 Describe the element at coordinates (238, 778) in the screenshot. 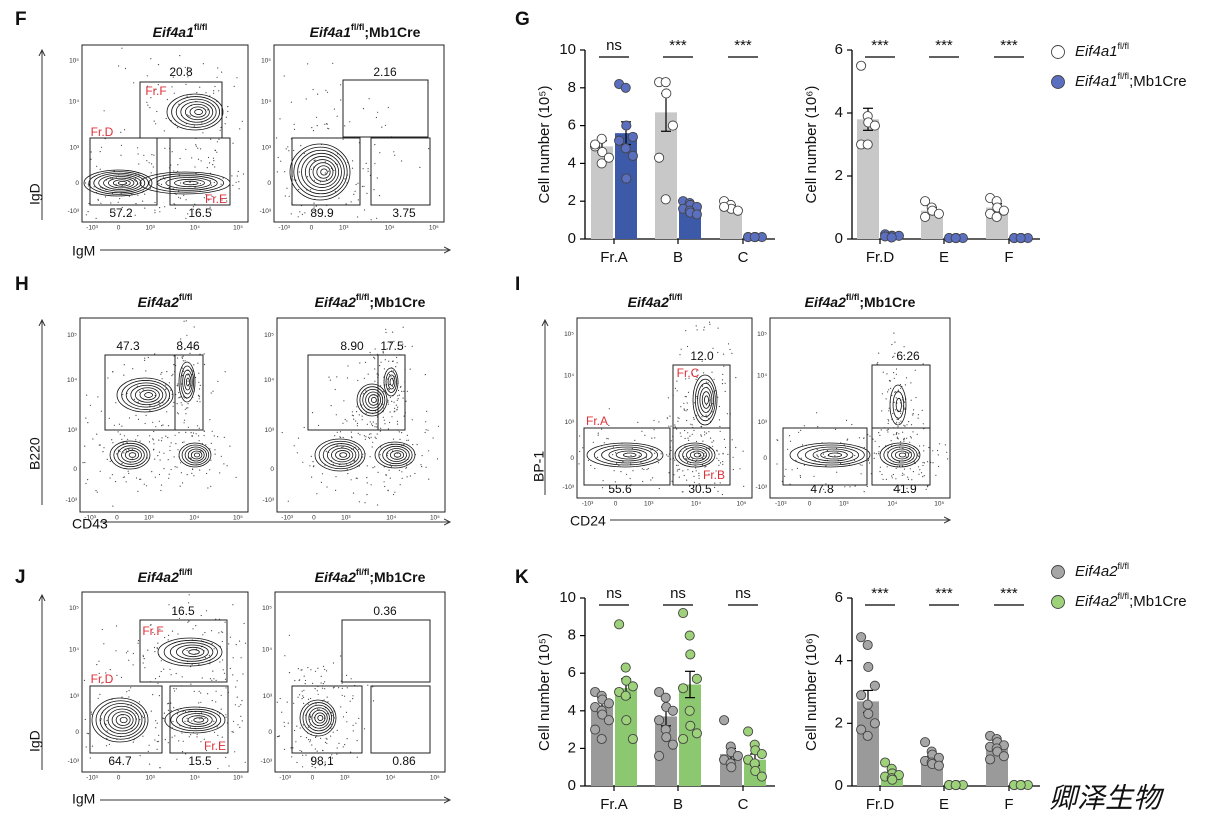

I see `x-tick-label: 10⁵` at that location.